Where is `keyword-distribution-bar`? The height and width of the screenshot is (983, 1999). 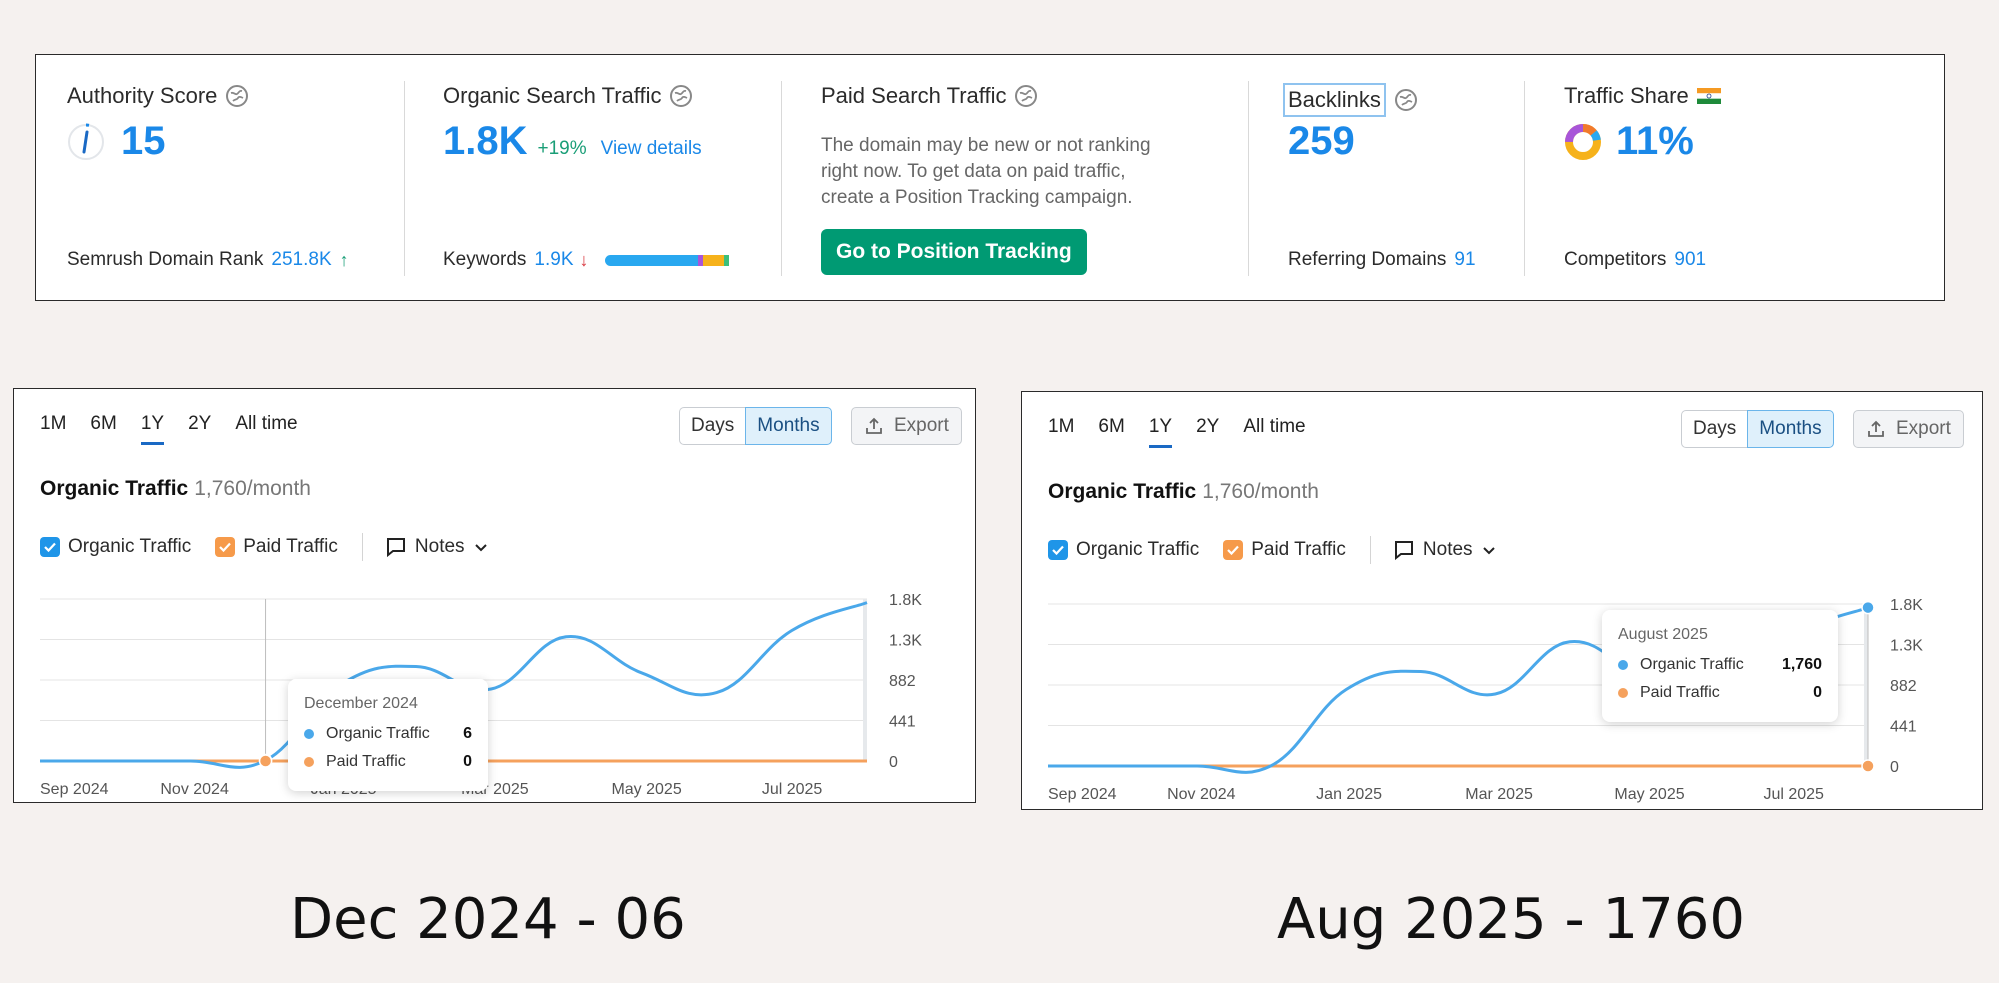
keyword-distribution-bar is located at coordinates (669, 260).